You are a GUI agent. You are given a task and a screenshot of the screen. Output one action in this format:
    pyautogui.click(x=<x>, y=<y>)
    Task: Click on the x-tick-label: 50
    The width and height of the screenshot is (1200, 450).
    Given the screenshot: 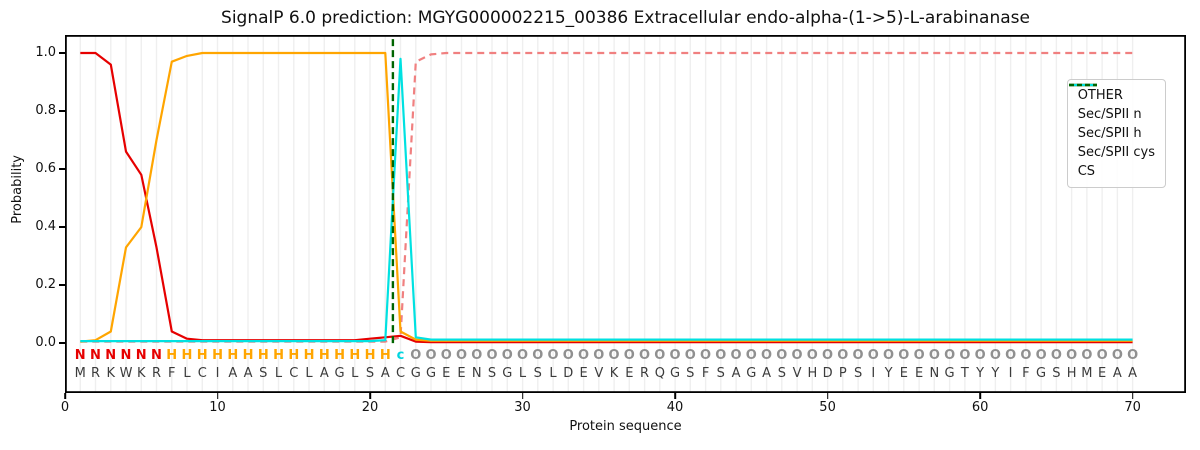 What is the action you would take?
    pyautogui.click(x=827, y=407)
    